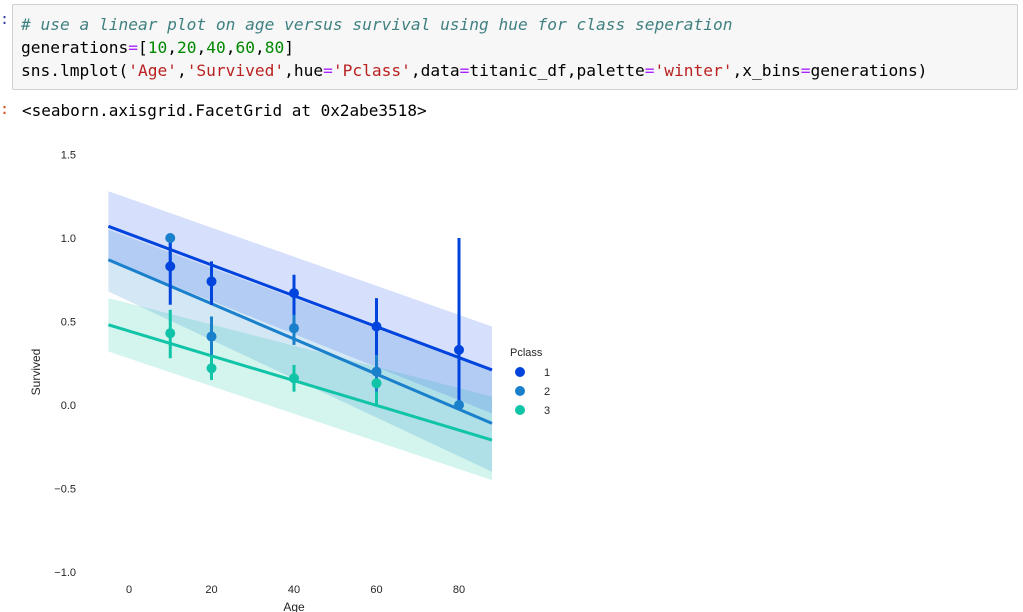 Image resolution: width=1023 pixels, height=612 pixels. Describe the element at coordinates (289, 47) in the screenshot. I see `code-token: ]` at that location.